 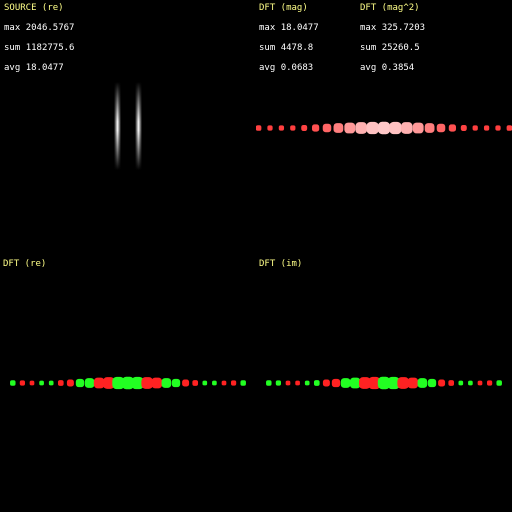 What do you see at coordinates (286, 48) in the screenshot?
I see `mag-sum: sum 4478.8` at bounding box center [286, 48].